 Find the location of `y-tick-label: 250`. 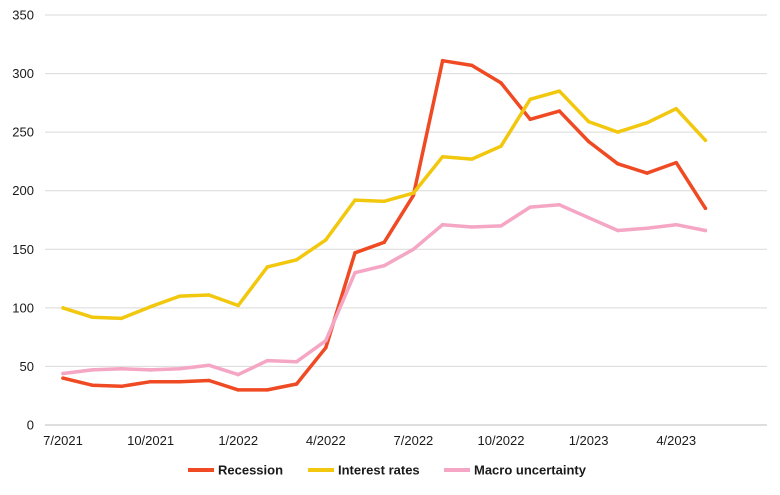

y-tick-label: 250 is located at coordinates (23, 132).